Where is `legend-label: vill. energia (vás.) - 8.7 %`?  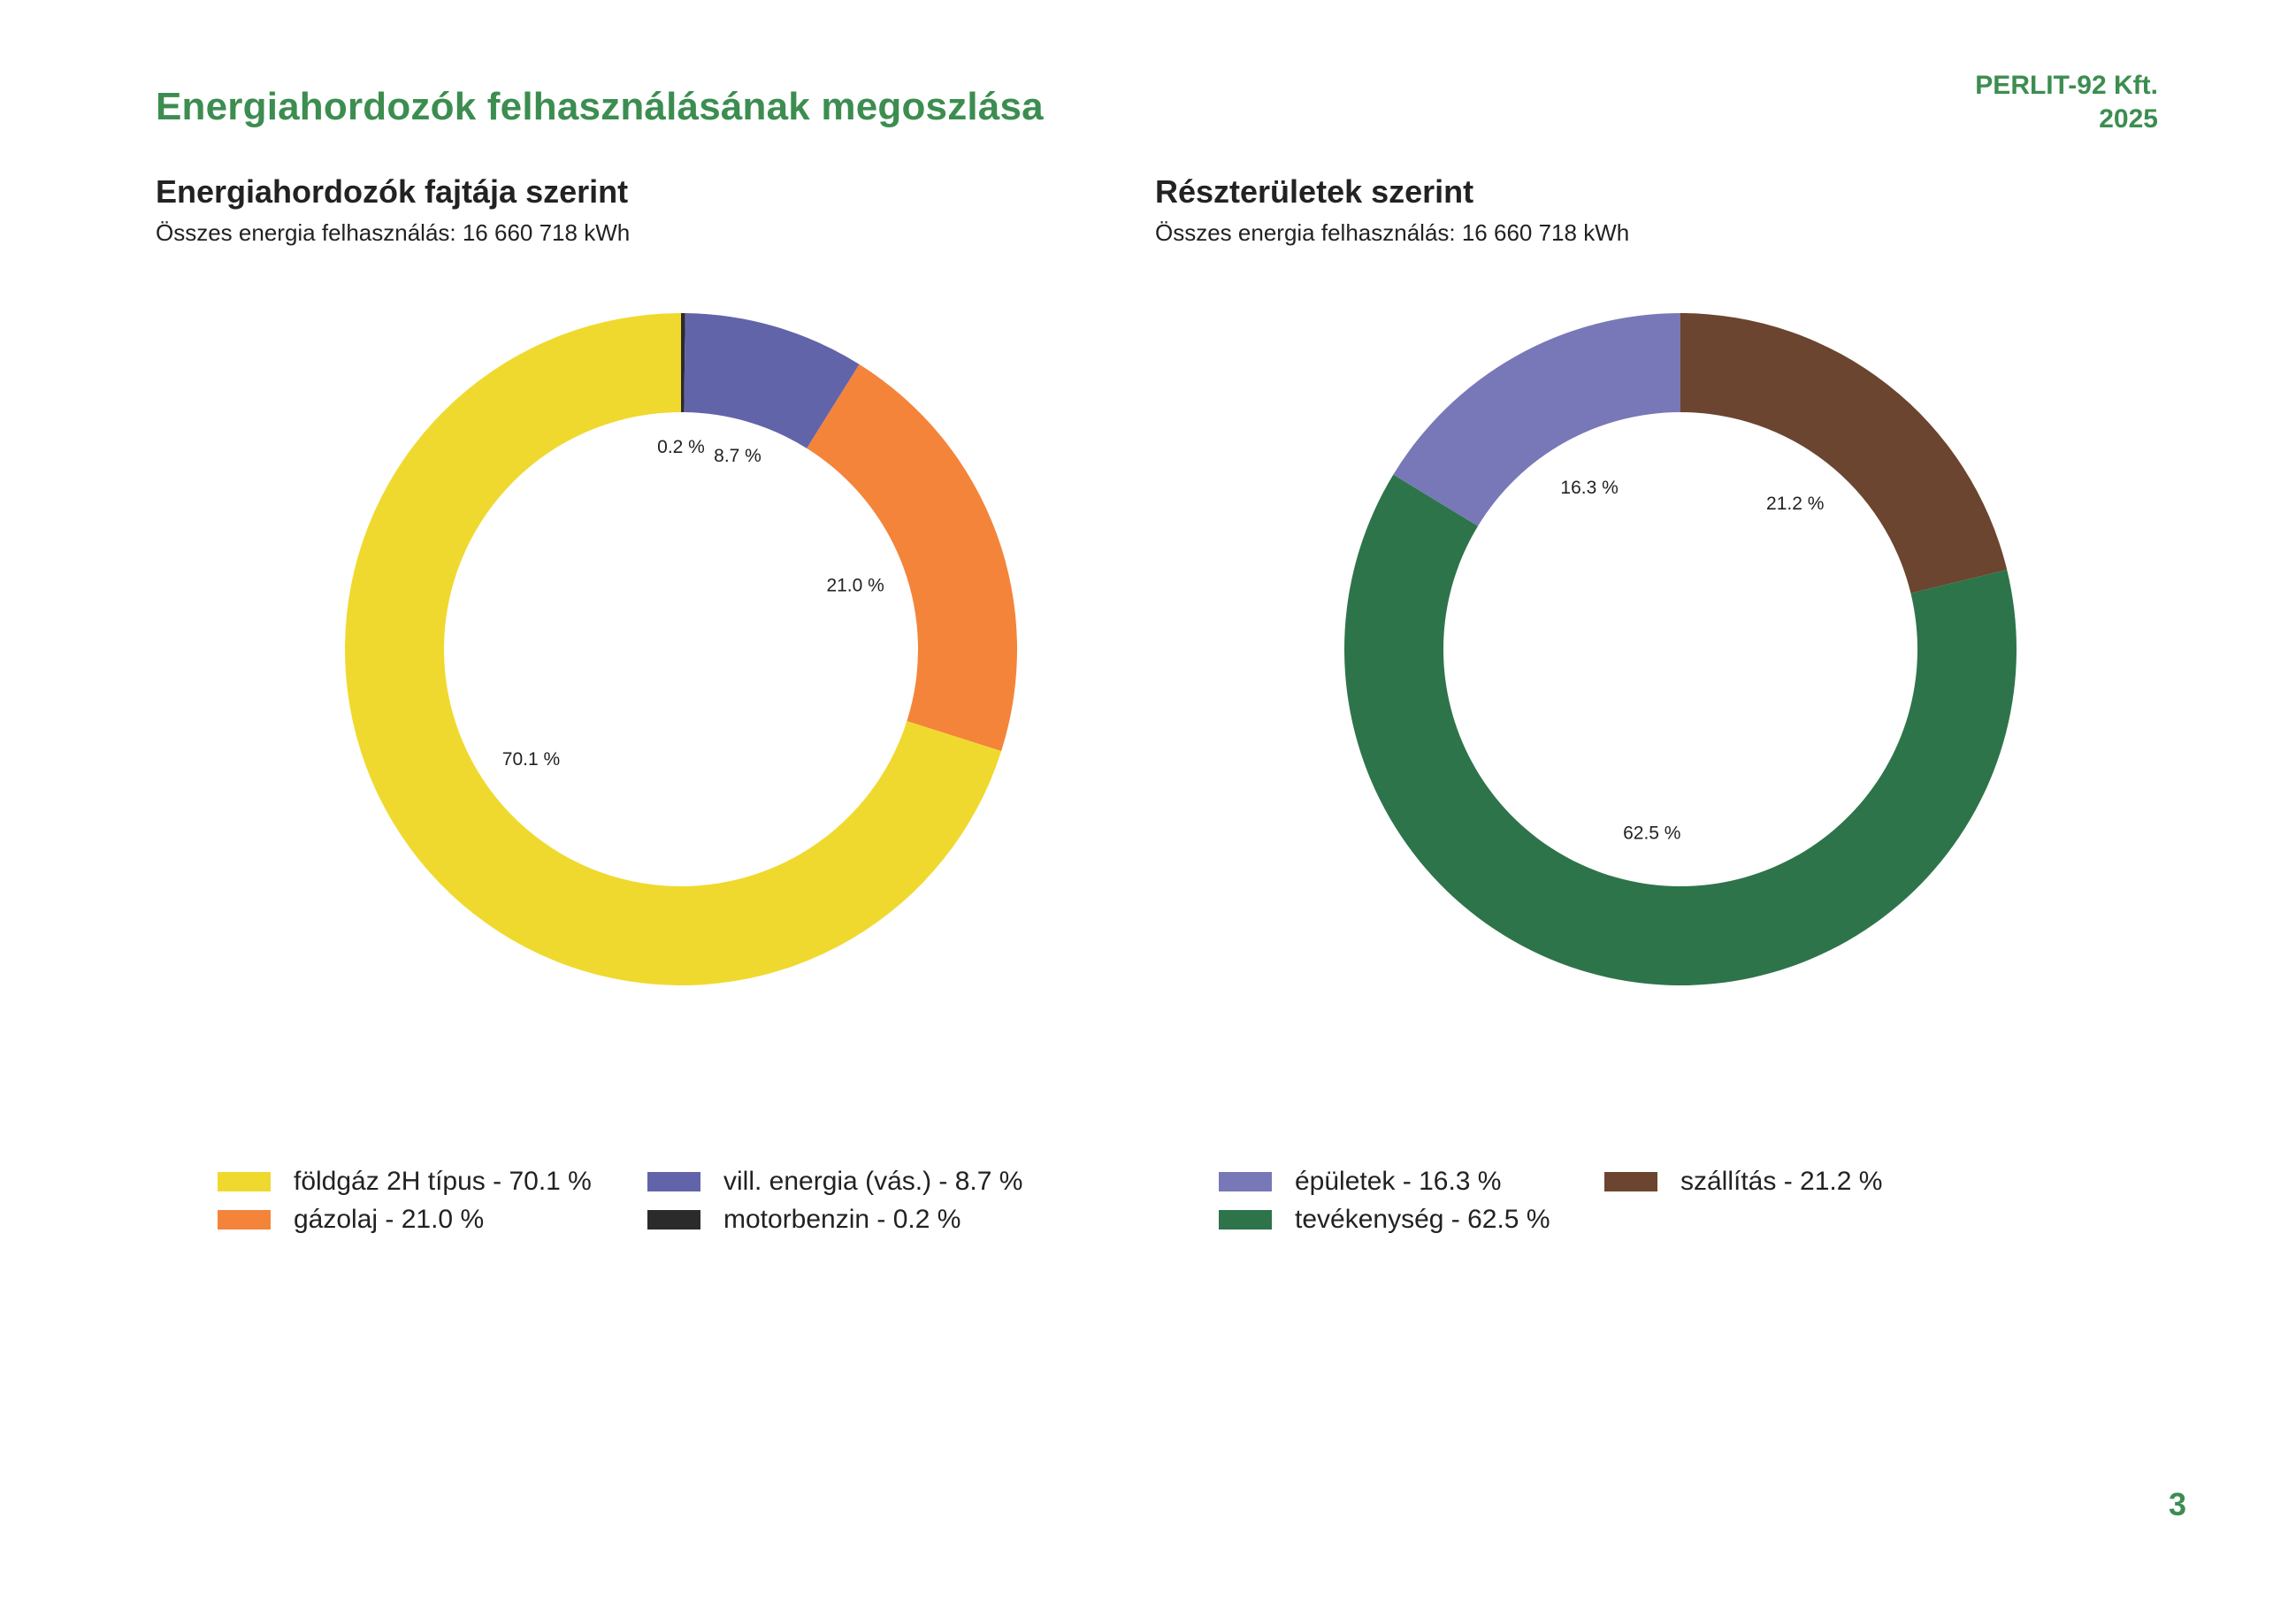
legend-label: vill. energia (vás.) - 8.7 % is located at coordinates (873, 1181).